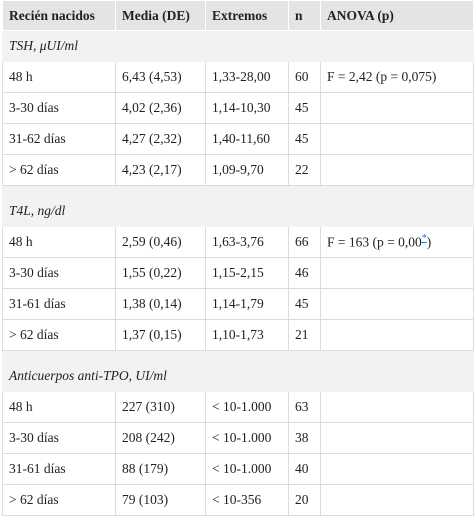 The height and width of the screenshot is (524, 476). What do you see at coordinates (424, 239) in the screenshot?
I see `footnote-link: *` at bounding box center [424, 239].